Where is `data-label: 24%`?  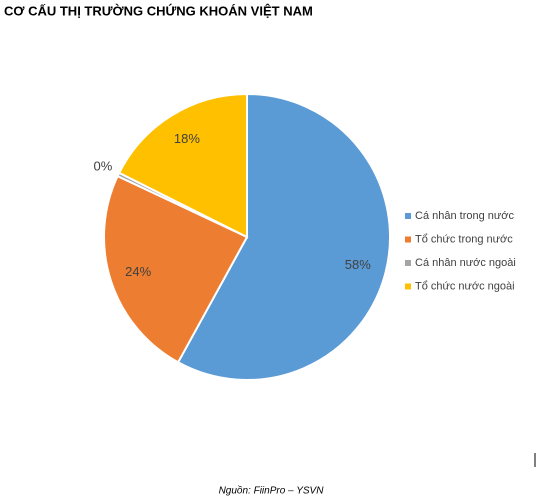
data-label: 24% is located at coordinates (138, 271).